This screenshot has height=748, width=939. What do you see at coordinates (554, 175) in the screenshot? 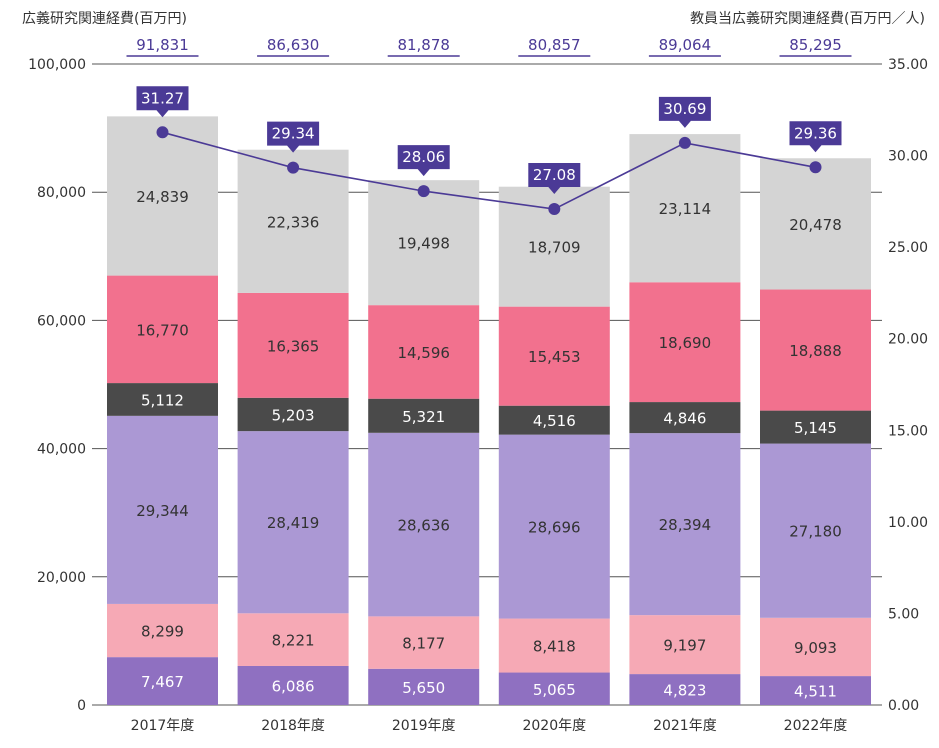
I see `line-value-label: 27.08` at bounding box center [554, 175].